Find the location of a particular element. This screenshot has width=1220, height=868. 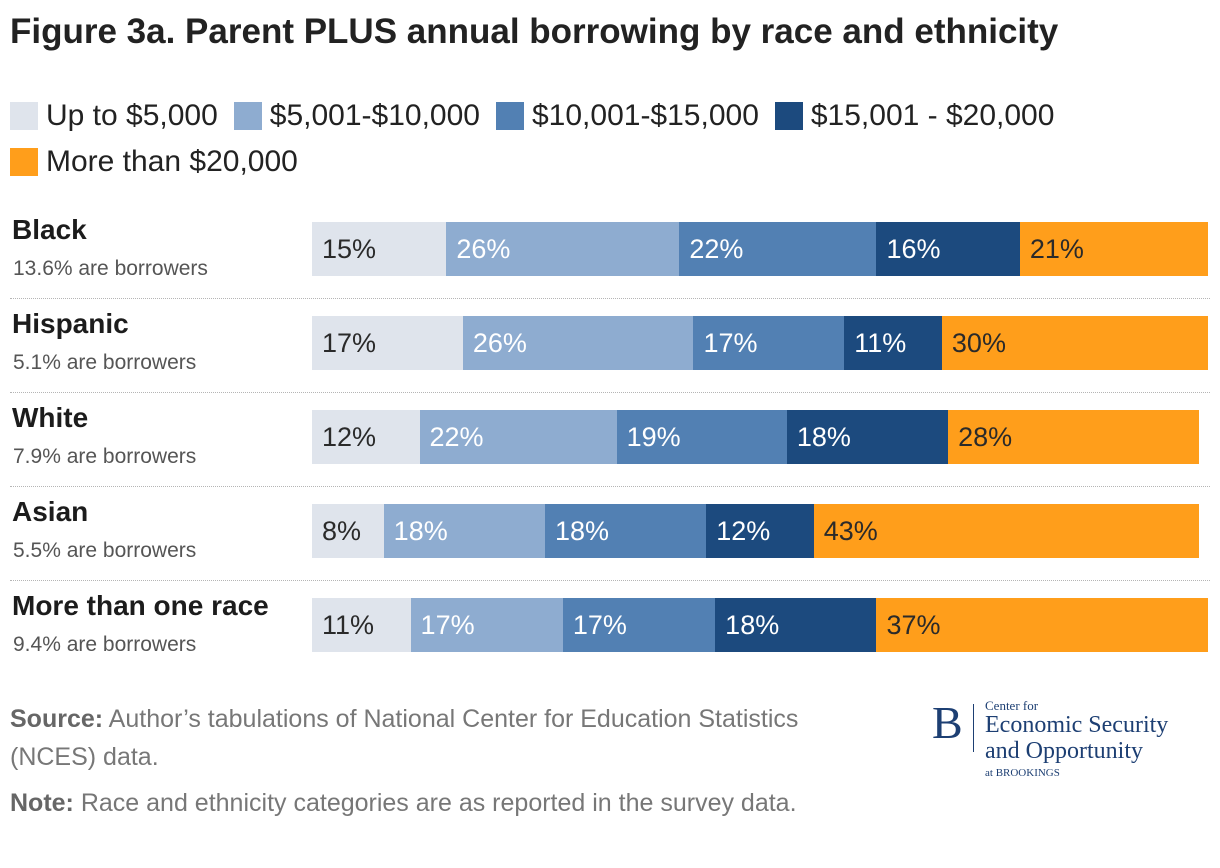

bar-row: Black 13.6% are borrowers 15% 26% 22% 16% 21% is located at coordinates (610, 252).